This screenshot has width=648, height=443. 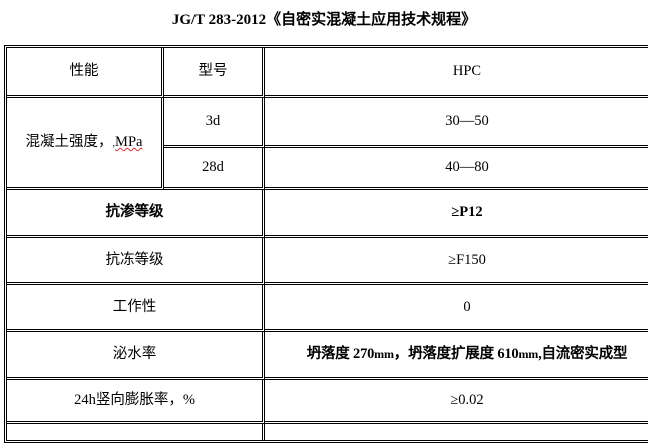 I want to click on row-label-workability: 工作性, so click(x=136, y=308).